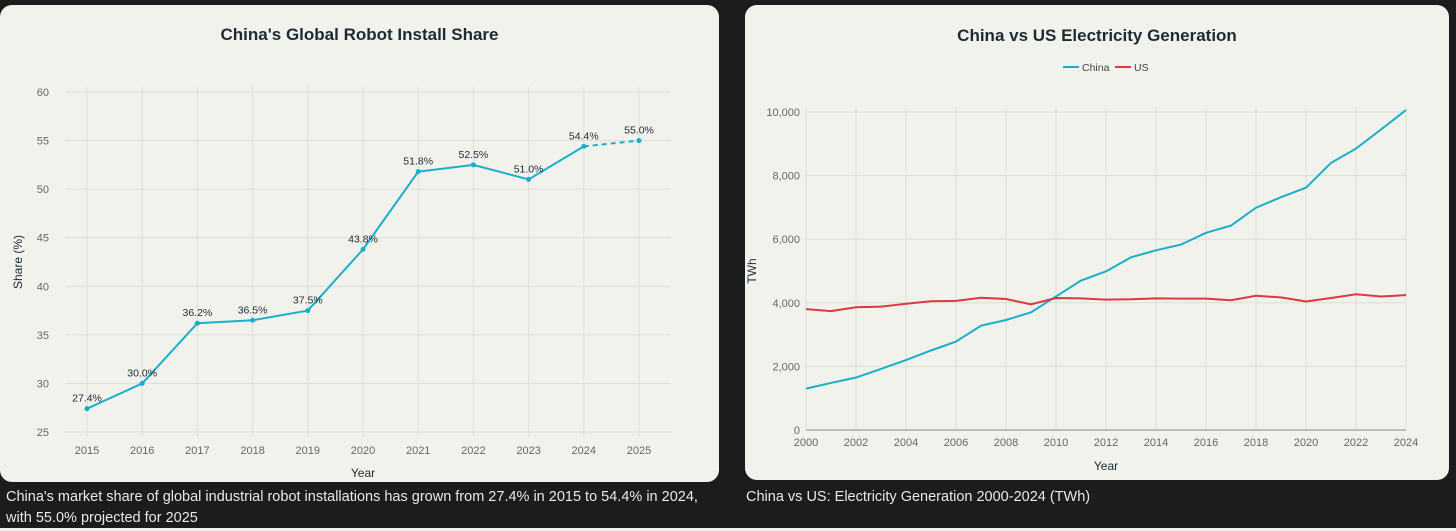 This screenshot has width=1456, height=531. What do you see at coordinates (43, 142) in the screenshot?
I see `y-tick-label: 55` at bounding box center [43, 142].